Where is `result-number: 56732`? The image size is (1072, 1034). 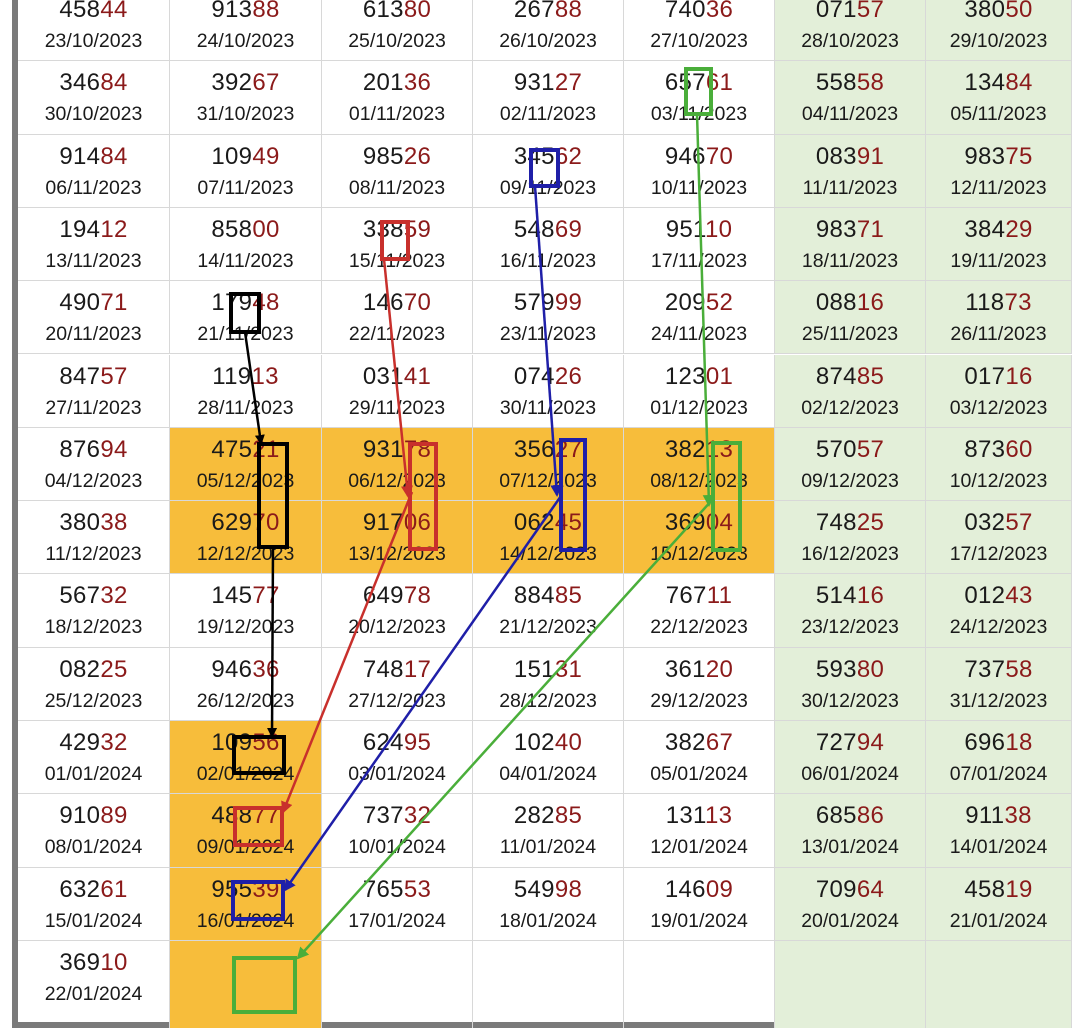
result-number: 56732 is located at coordinates (93, 596).